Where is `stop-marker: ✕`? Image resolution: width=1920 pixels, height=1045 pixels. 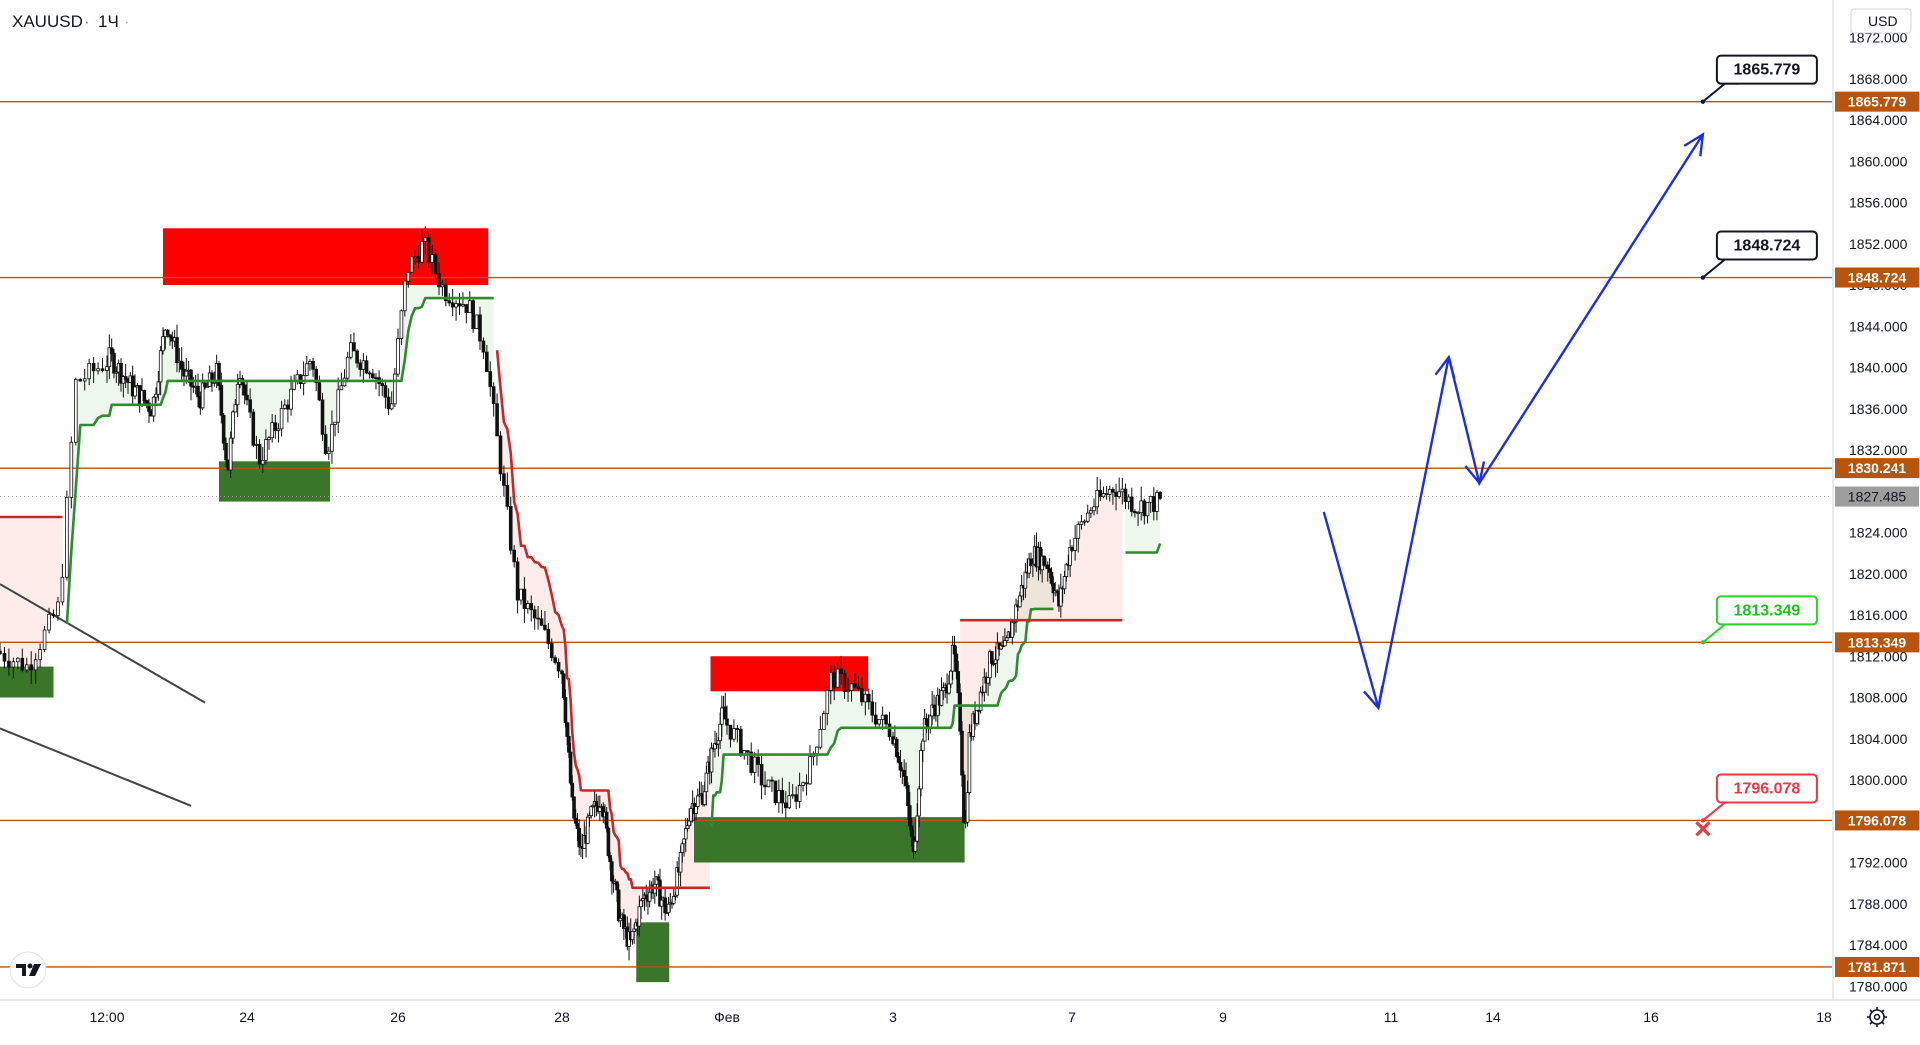
stop-marker: ✕ is located at coordinates (1703, 830).